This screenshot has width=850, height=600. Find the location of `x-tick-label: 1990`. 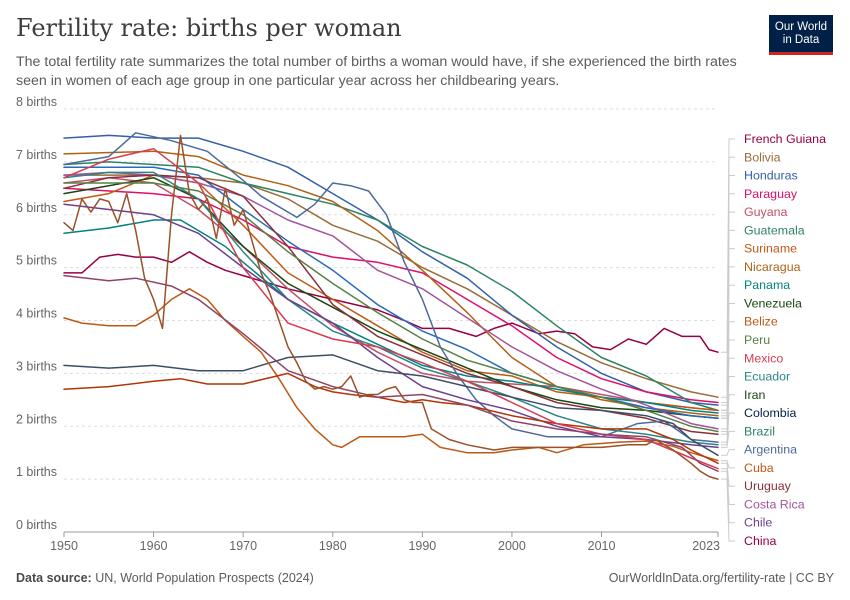

x-tick-label: 1990 is located at coordinates (422, 546).